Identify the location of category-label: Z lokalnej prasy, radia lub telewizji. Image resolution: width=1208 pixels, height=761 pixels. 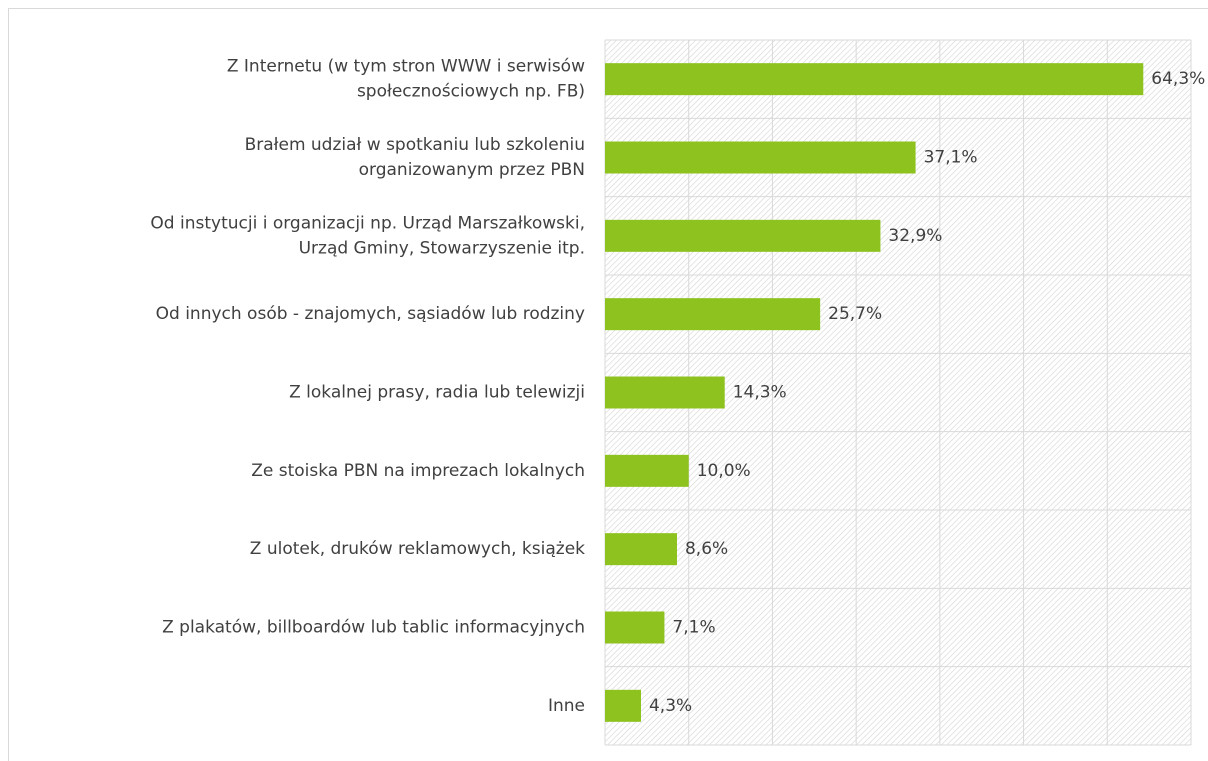
(437, 393).